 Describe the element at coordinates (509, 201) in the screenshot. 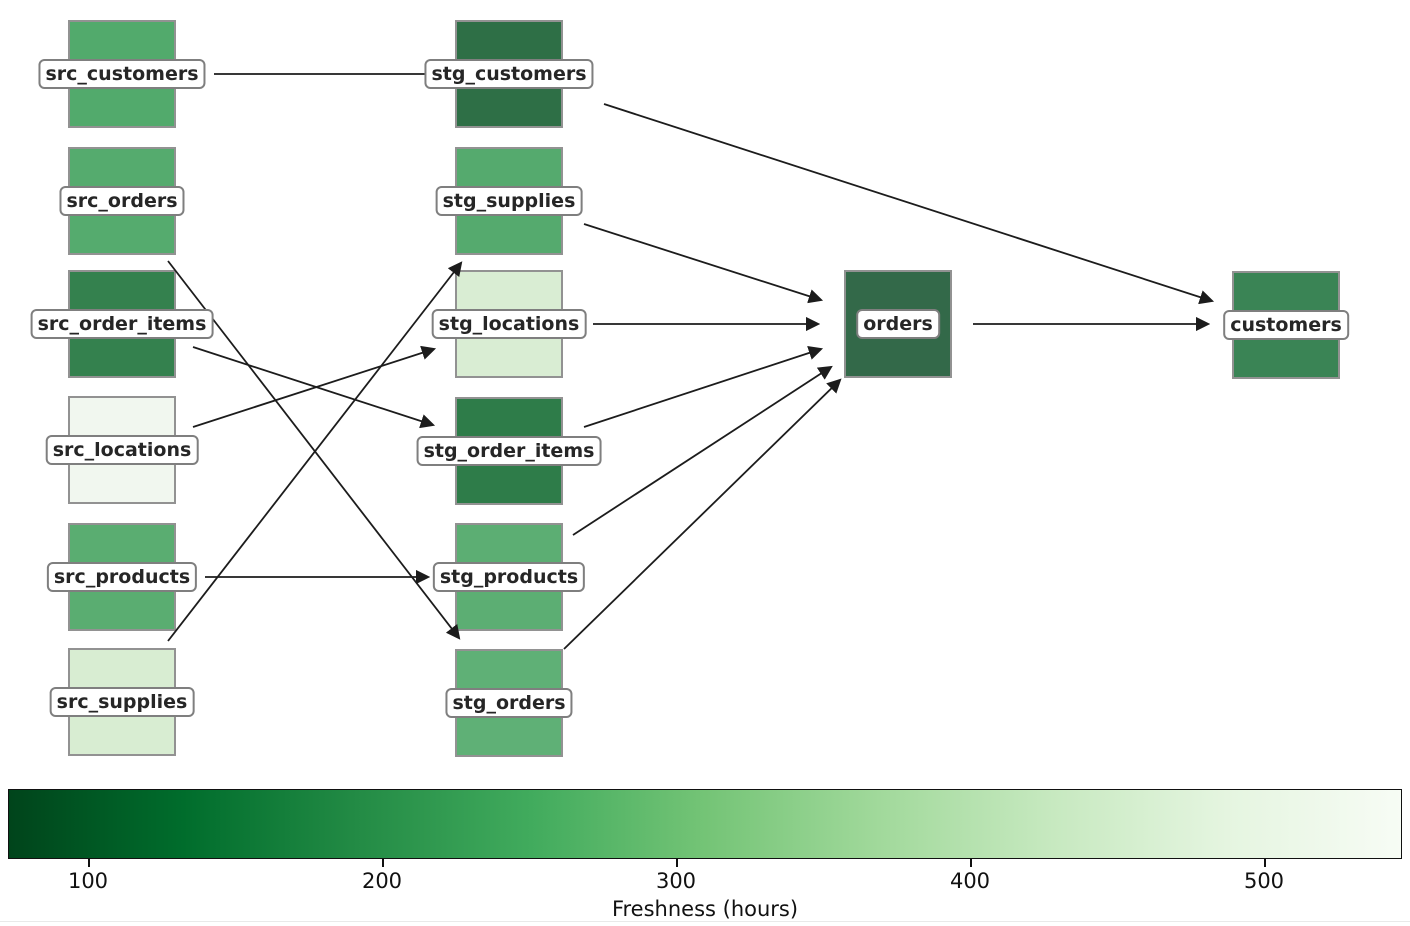

I see `node-label-stg_supplies: stg_supplies` at that location.